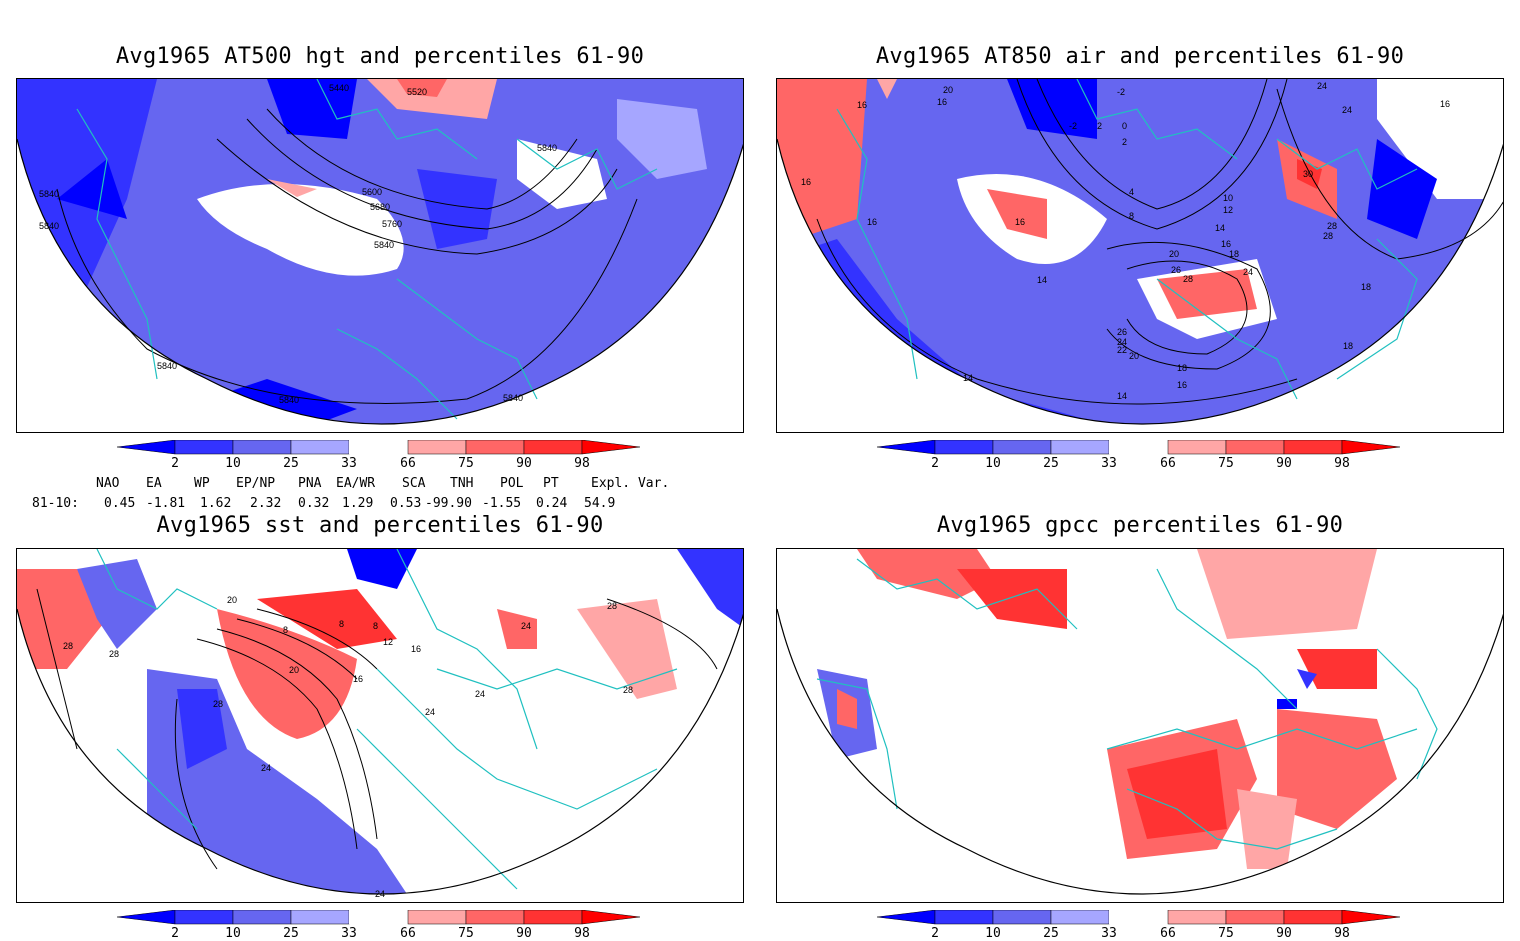 Image resolution: width=1520 pixels, height=941 pixels. I want to click on index-value: 0.45, so click(120, 503).